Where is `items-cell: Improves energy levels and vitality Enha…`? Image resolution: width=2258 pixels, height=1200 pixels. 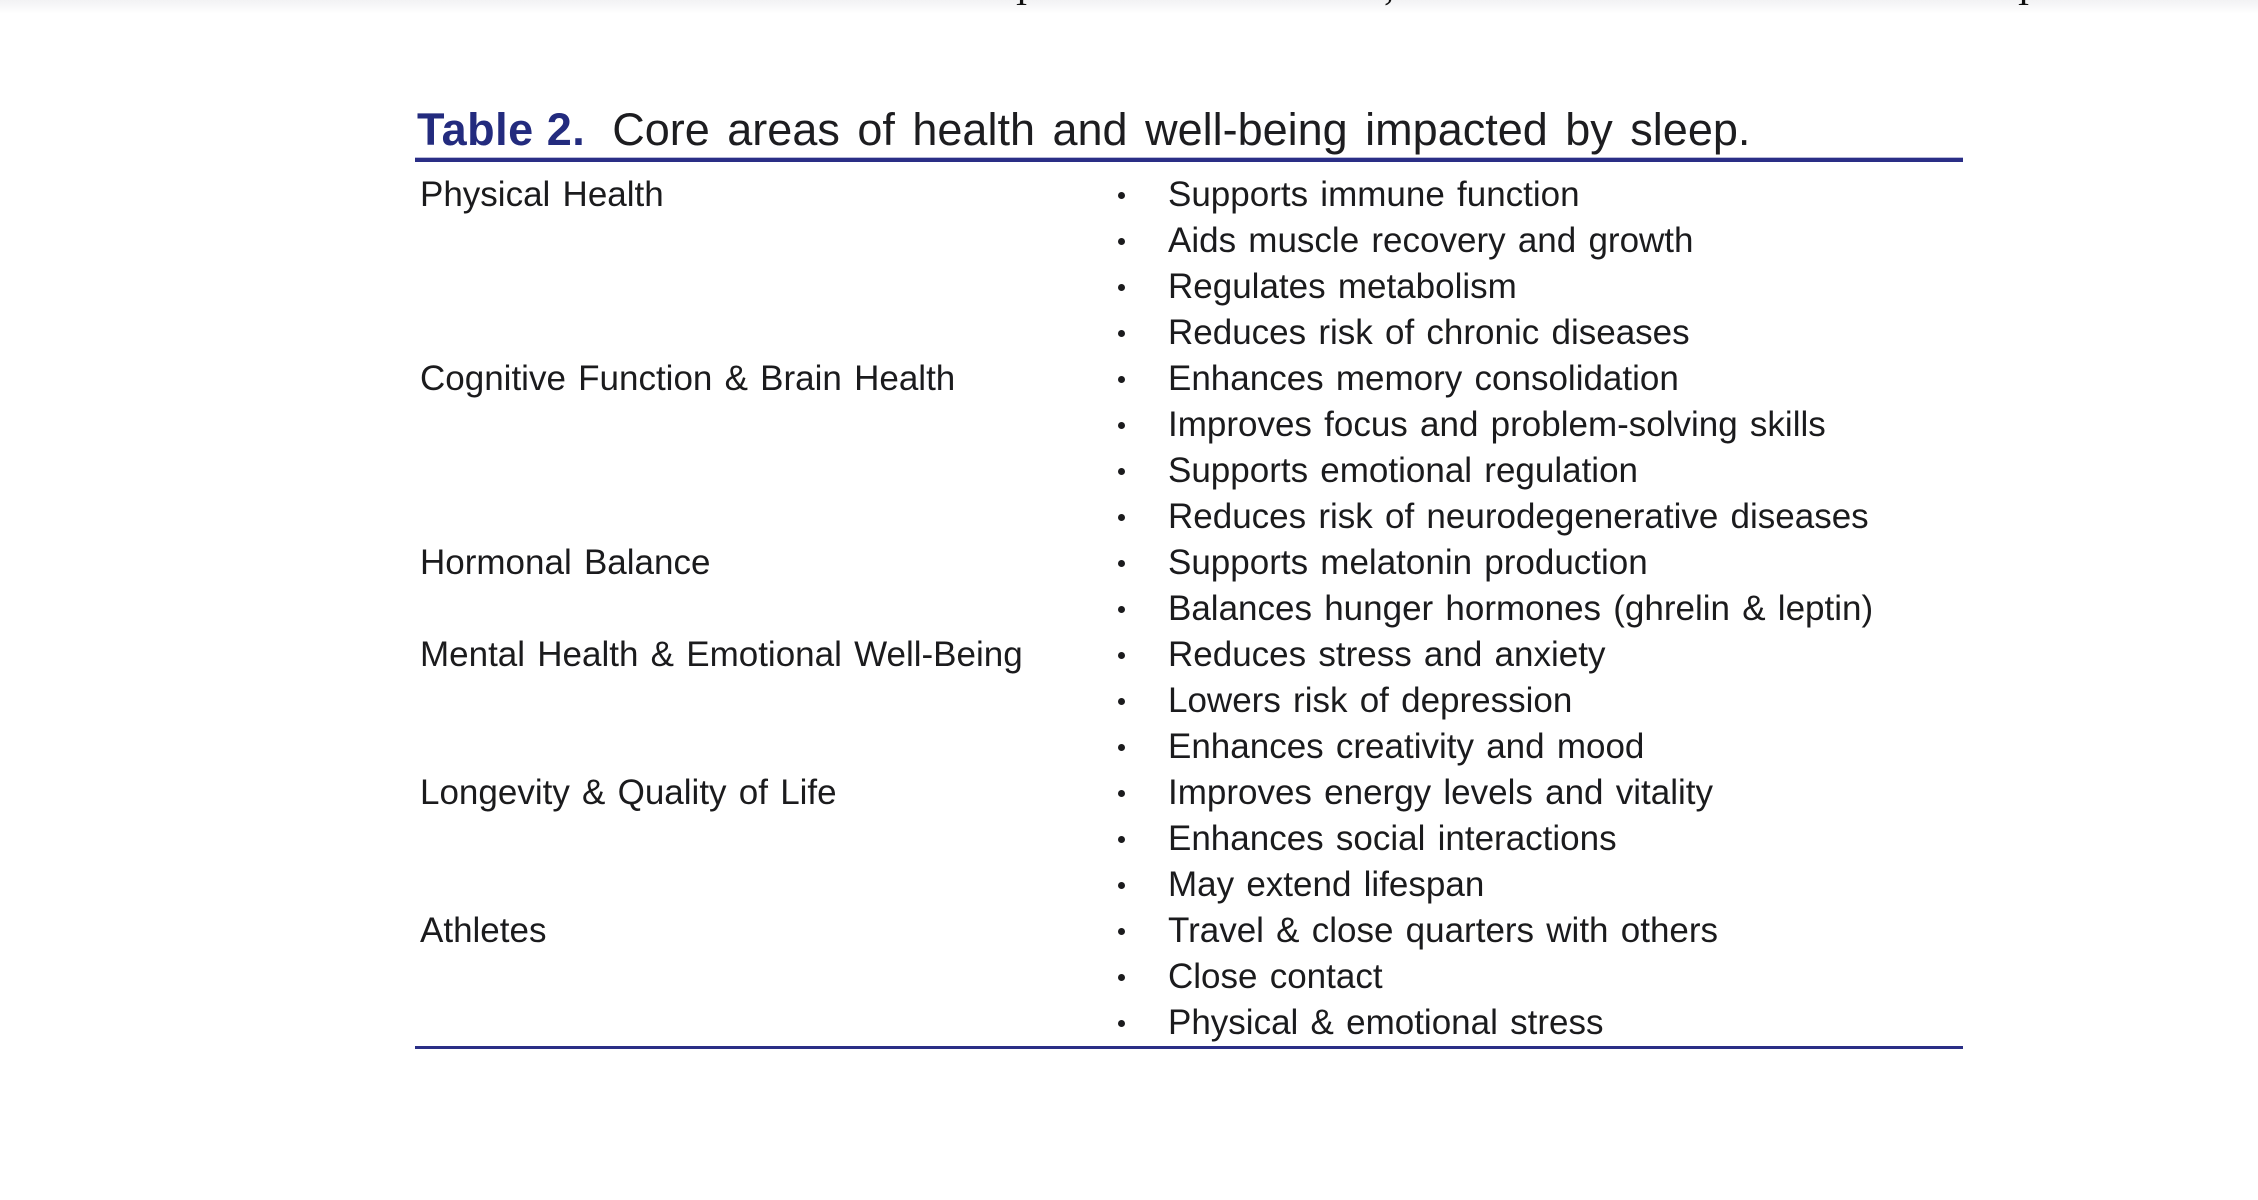 items-cell: Improves energy levels and vitality Enha… is located at coordinates (1537, 839).